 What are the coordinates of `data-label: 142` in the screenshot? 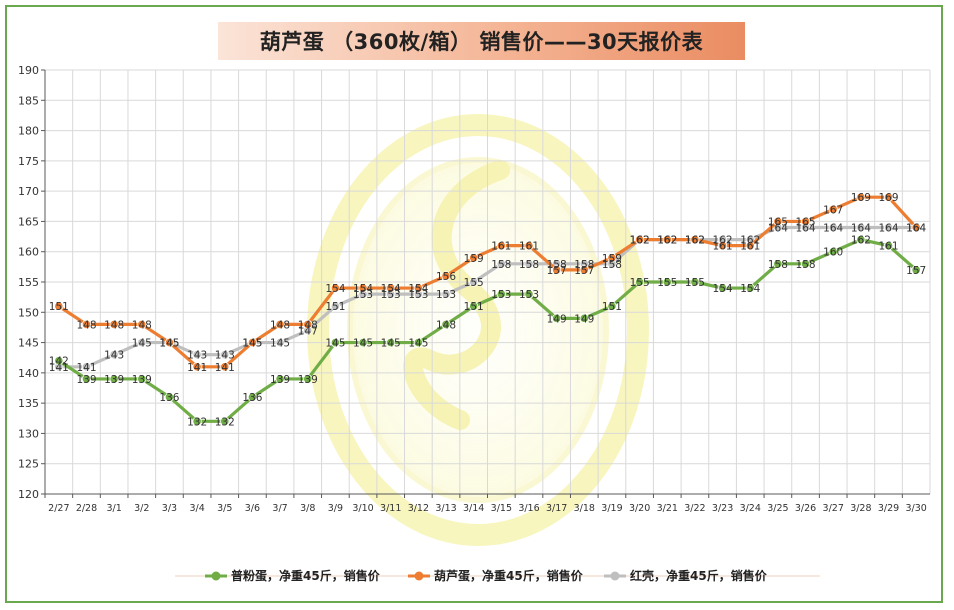 It's located at (59, 362).